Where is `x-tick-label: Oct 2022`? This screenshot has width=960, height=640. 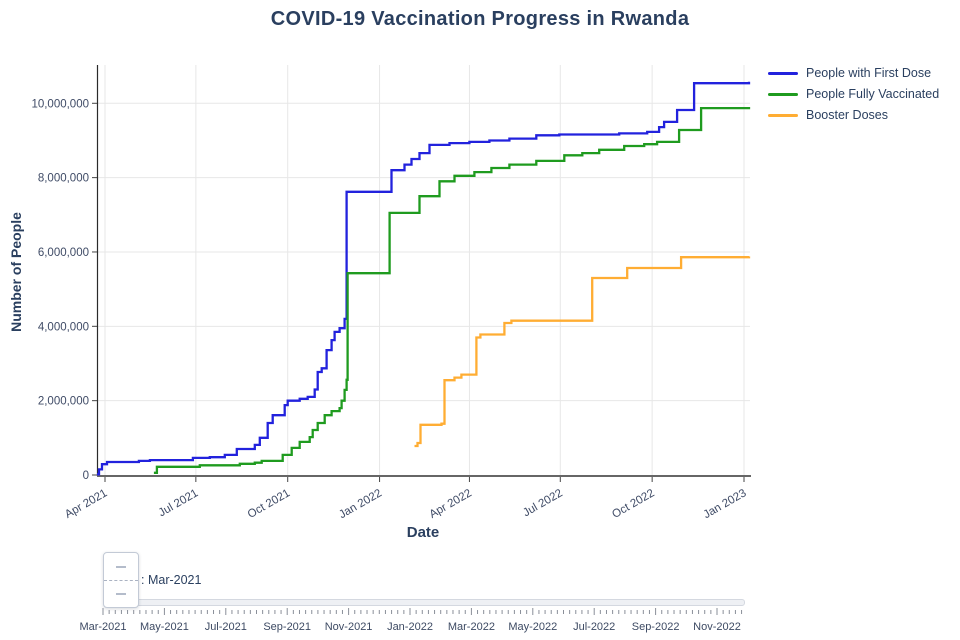 x-tick-label: Oct 2022 is located at coordinates (633, 504).